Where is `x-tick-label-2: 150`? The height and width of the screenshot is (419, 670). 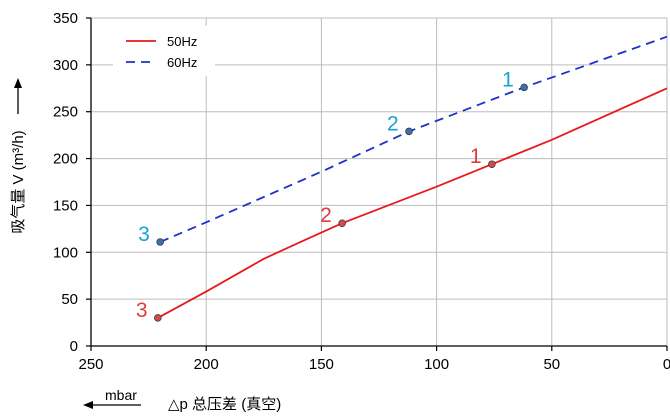
x-tick-label-2: 150 is located at coordinates (321, 364).